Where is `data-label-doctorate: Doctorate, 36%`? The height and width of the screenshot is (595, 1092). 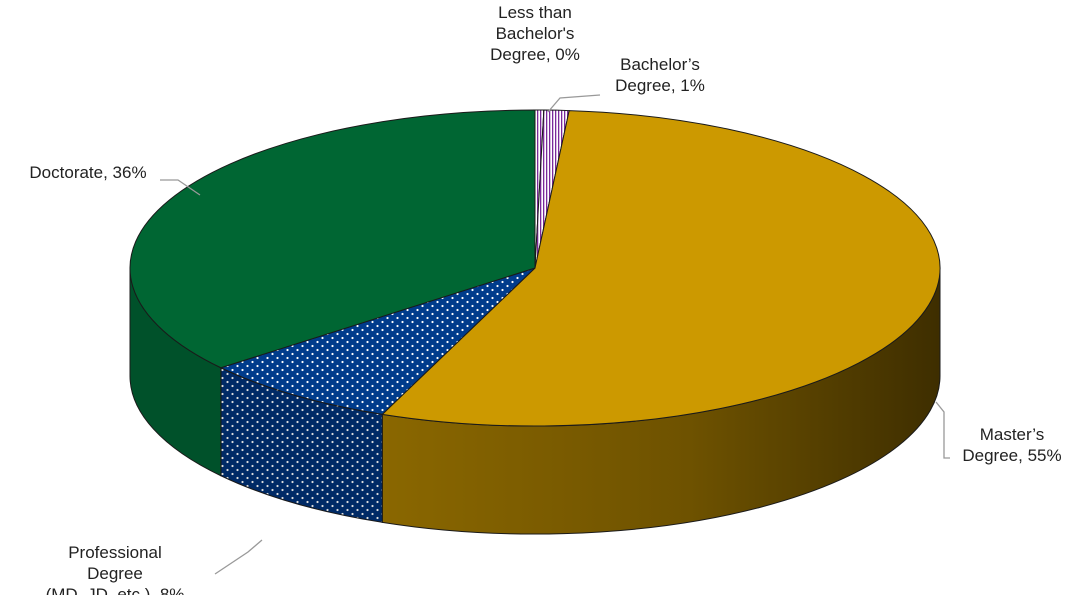
data-label-doctorate: Doctorate, 36% is located at coordinates (87, 172).